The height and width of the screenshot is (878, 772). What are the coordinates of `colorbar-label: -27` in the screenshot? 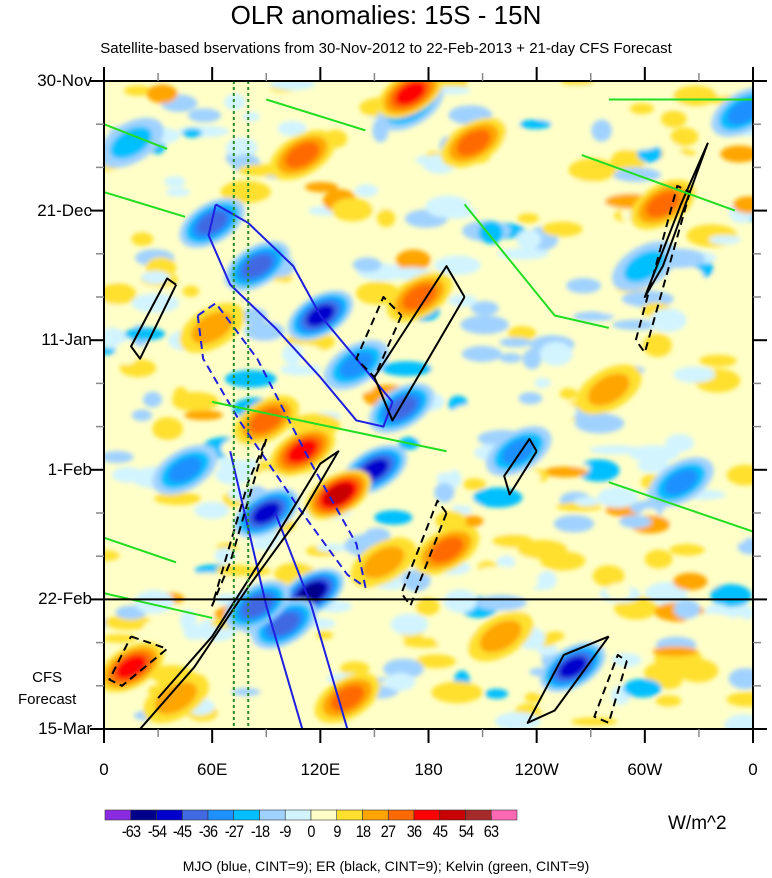 It's located at (234, 831).